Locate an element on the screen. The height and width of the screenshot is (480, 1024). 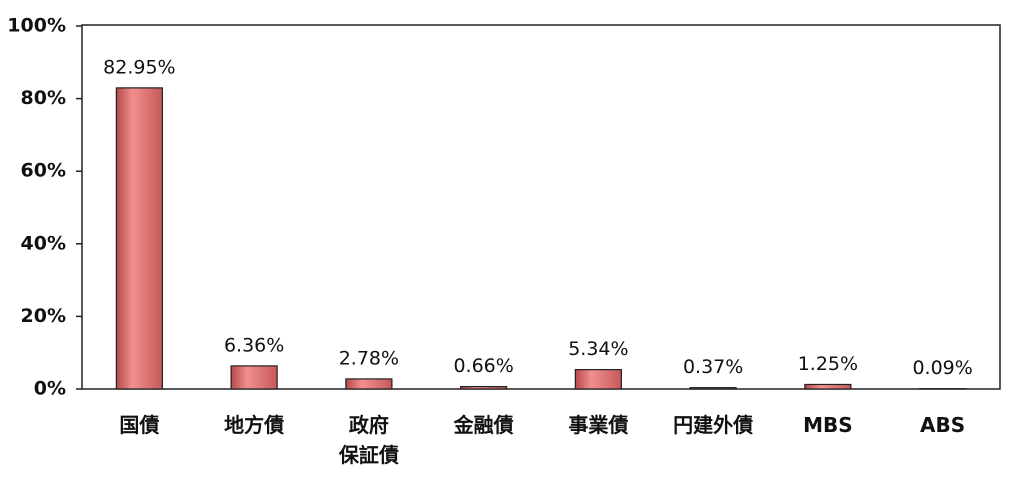
y-tick-label: 40% is located at coordinates (43, 243).